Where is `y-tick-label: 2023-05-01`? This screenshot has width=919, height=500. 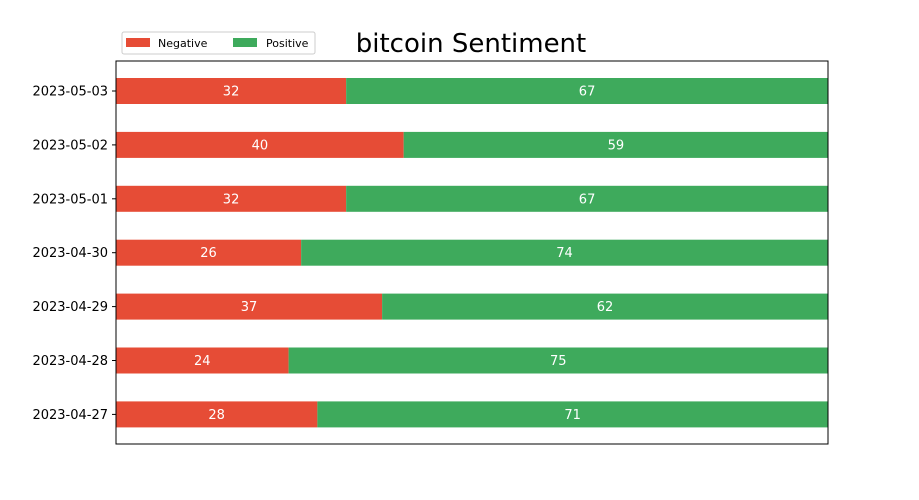 y-tick-label: 2023-05-01 is located at coordinates (70, 199).